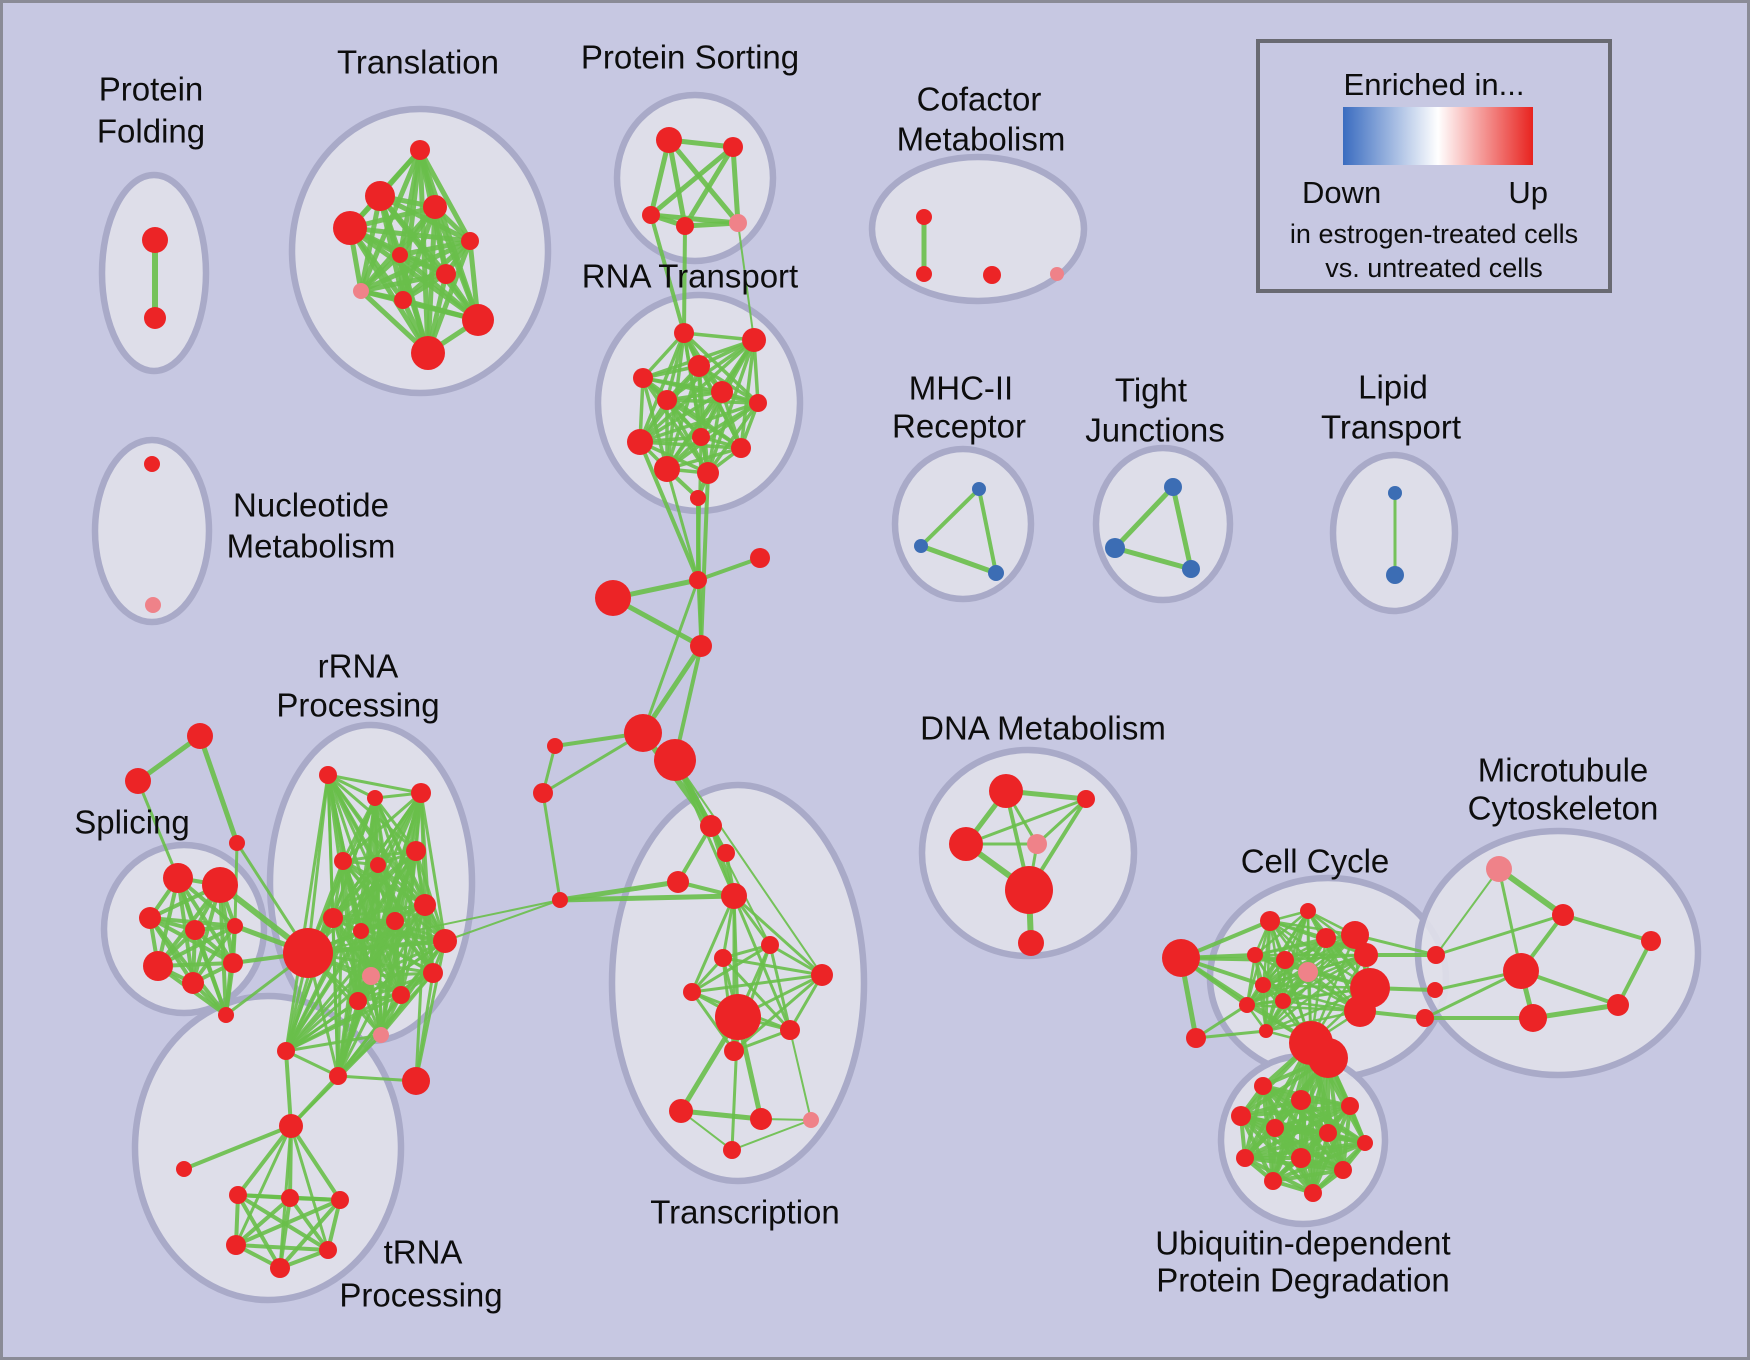  I want to click on network-edge-rrB3-rr12, so click(424, 1027).